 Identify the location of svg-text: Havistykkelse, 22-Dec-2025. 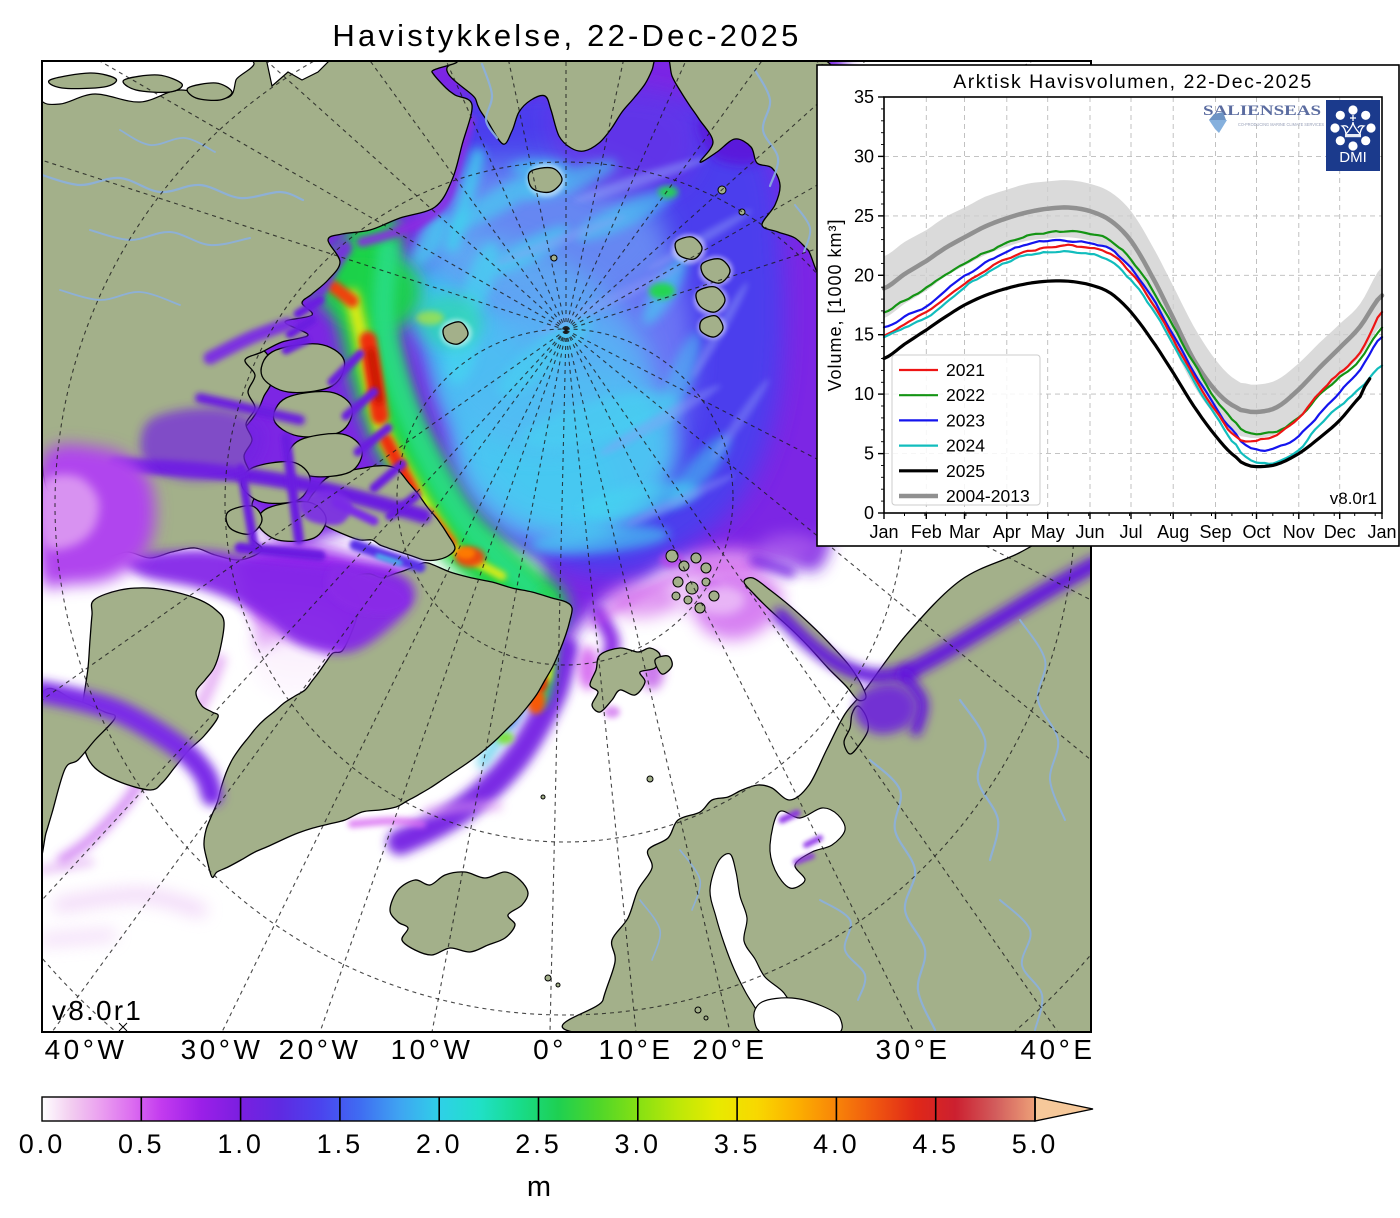
(566, 35).